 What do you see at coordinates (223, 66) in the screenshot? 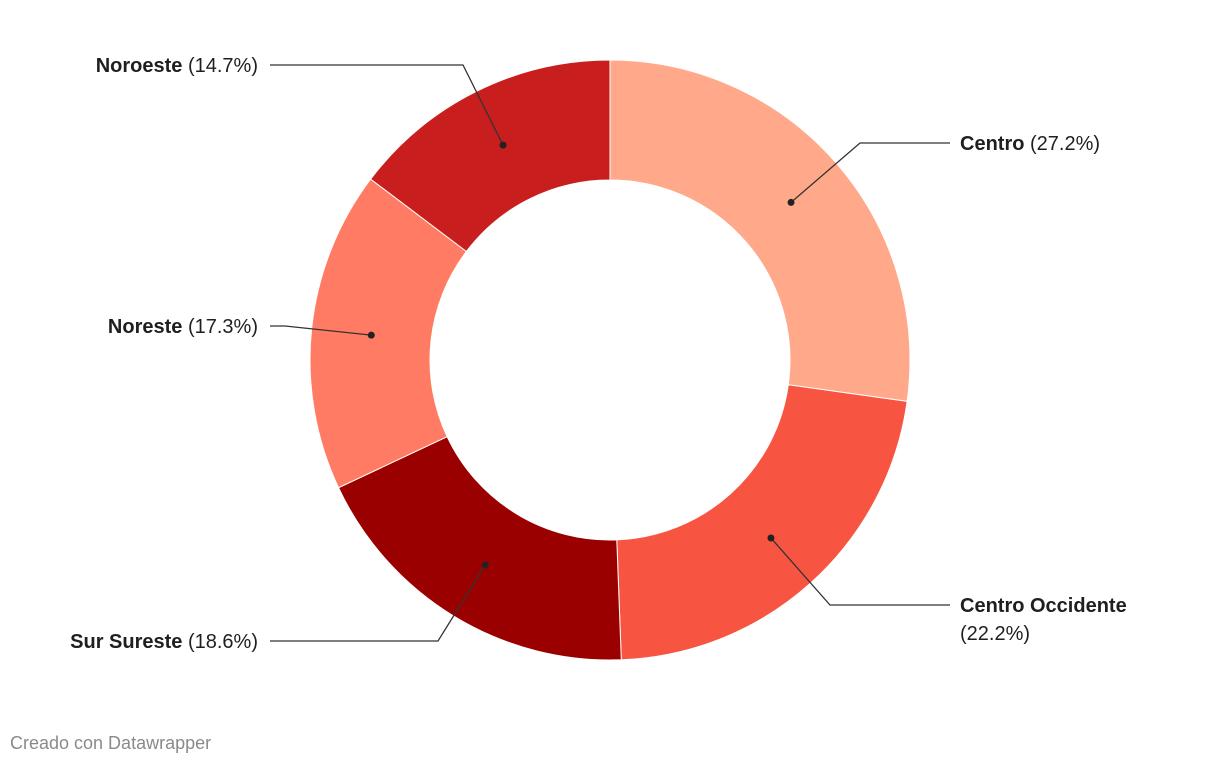
I see `value-label: (14.7%)` at bounding box center [223, 66].